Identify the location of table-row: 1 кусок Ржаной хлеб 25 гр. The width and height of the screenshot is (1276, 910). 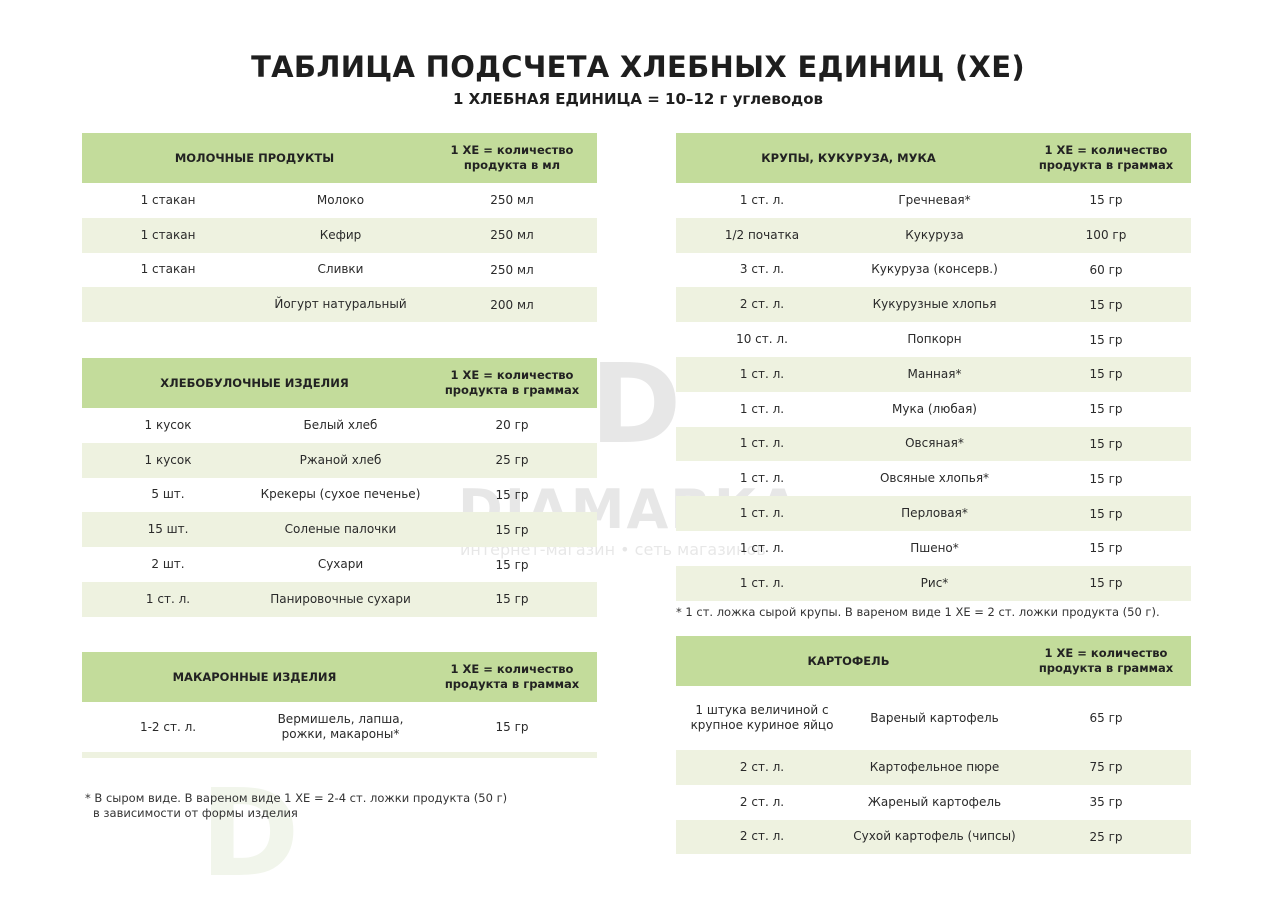
(339, 460).